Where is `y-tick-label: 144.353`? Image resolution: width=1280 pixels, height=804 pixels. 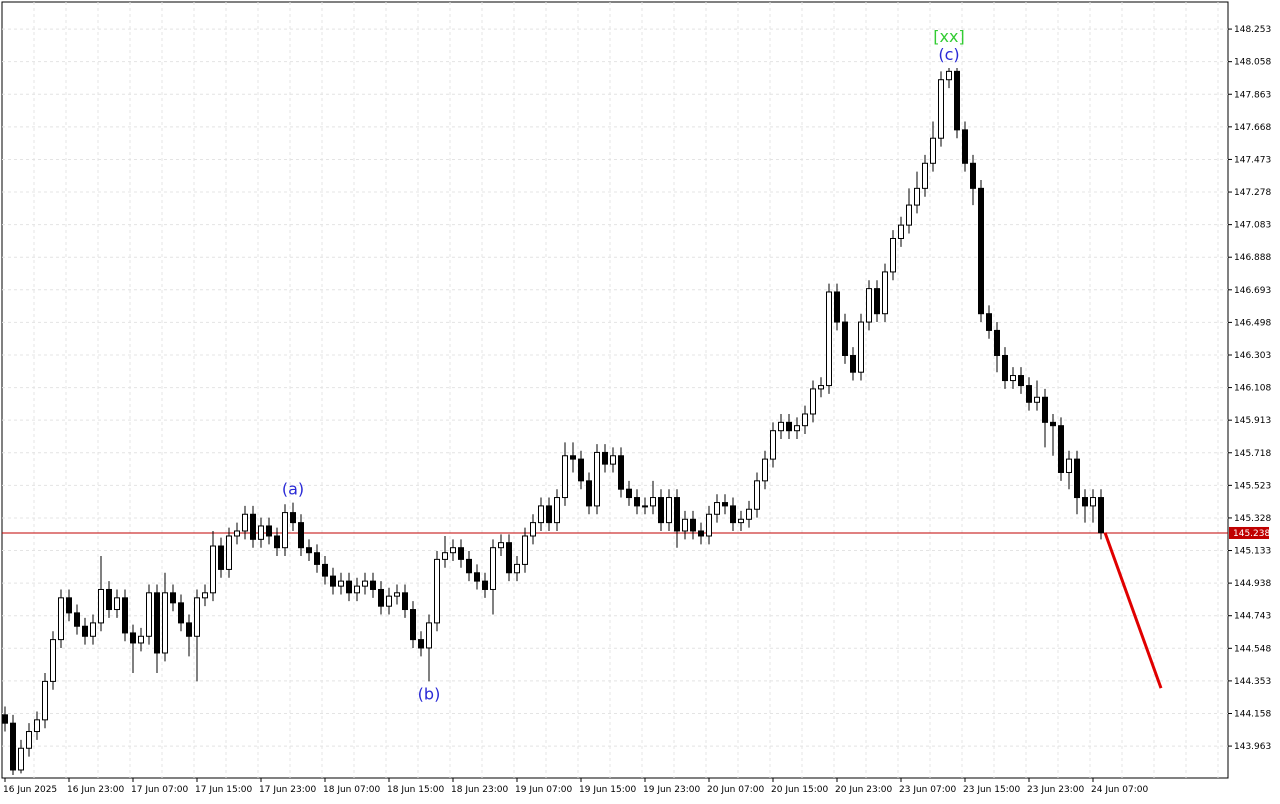 y-tick-label: 144.353 is located at coordinates (1252, 682).